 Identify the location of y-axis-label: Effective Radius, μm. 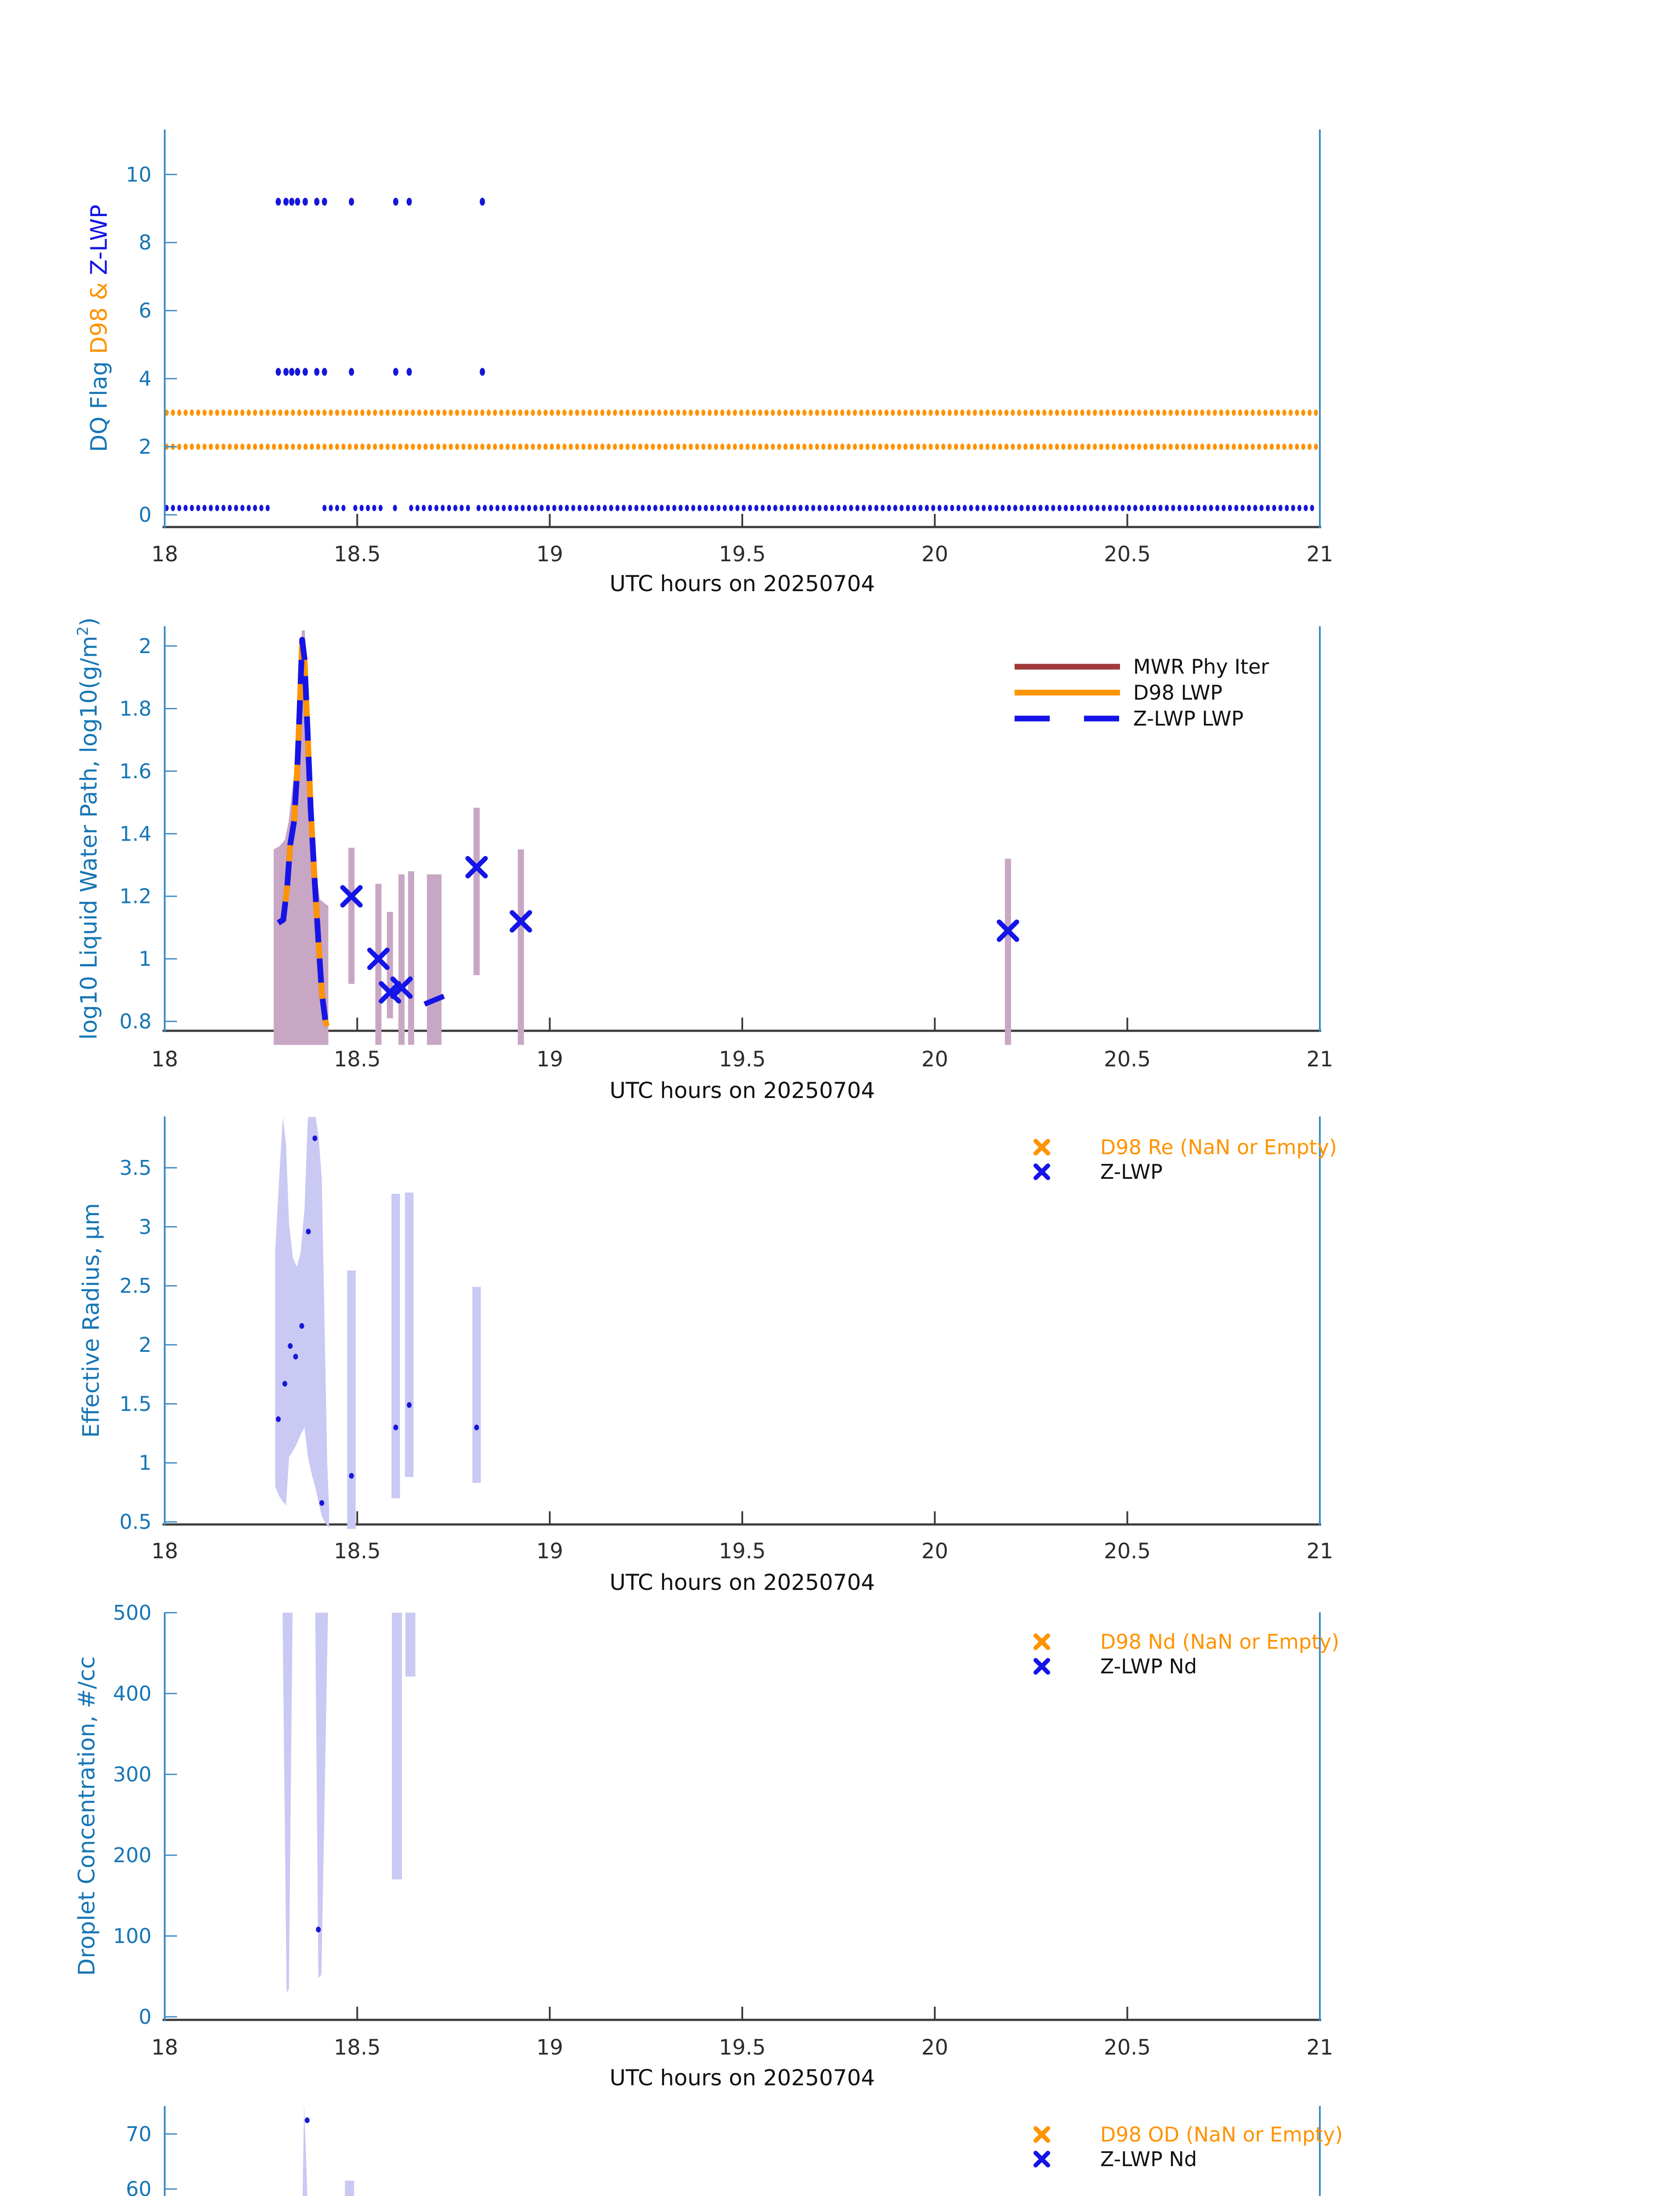
(91, 1320).